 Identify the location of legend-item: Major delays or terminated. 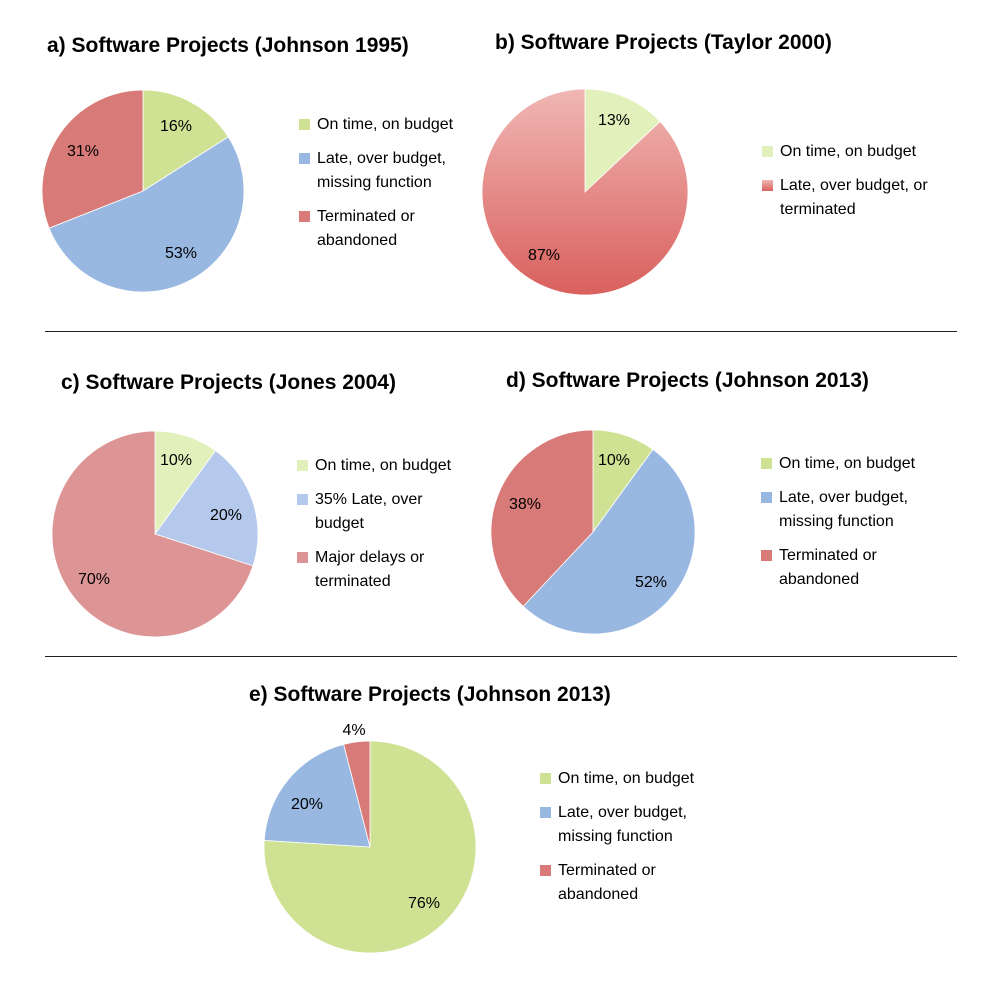
(382, 570).